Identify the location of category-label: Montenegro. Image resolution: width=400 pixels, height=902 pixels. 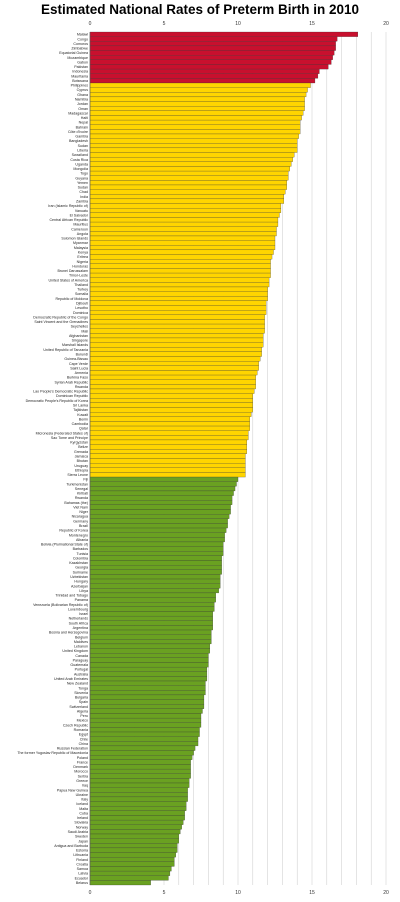
(78, 535).